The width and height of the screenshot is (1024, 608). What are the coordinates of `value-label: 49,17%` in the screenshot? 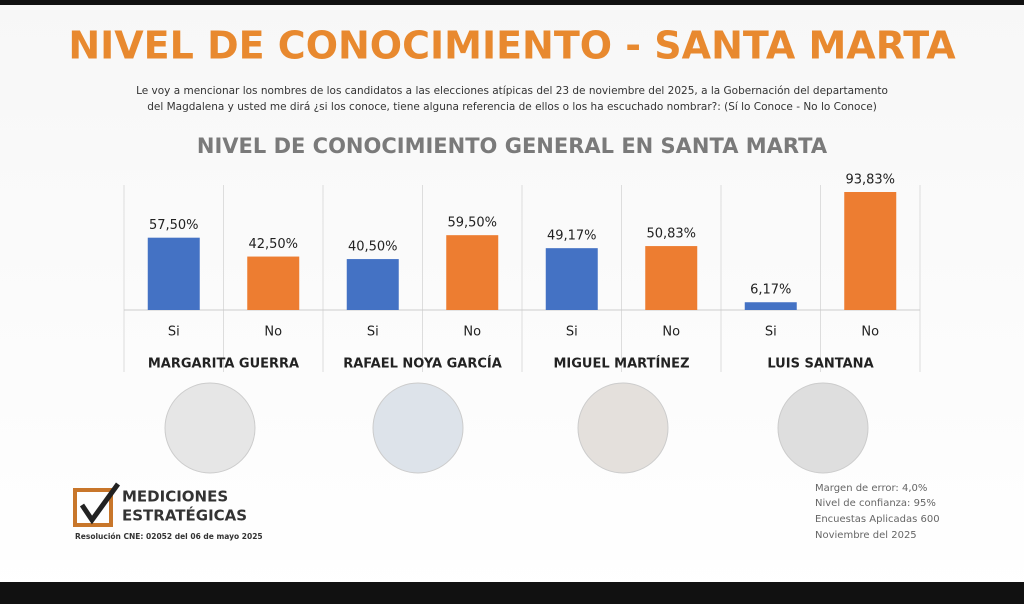 It's located at (572, 236).